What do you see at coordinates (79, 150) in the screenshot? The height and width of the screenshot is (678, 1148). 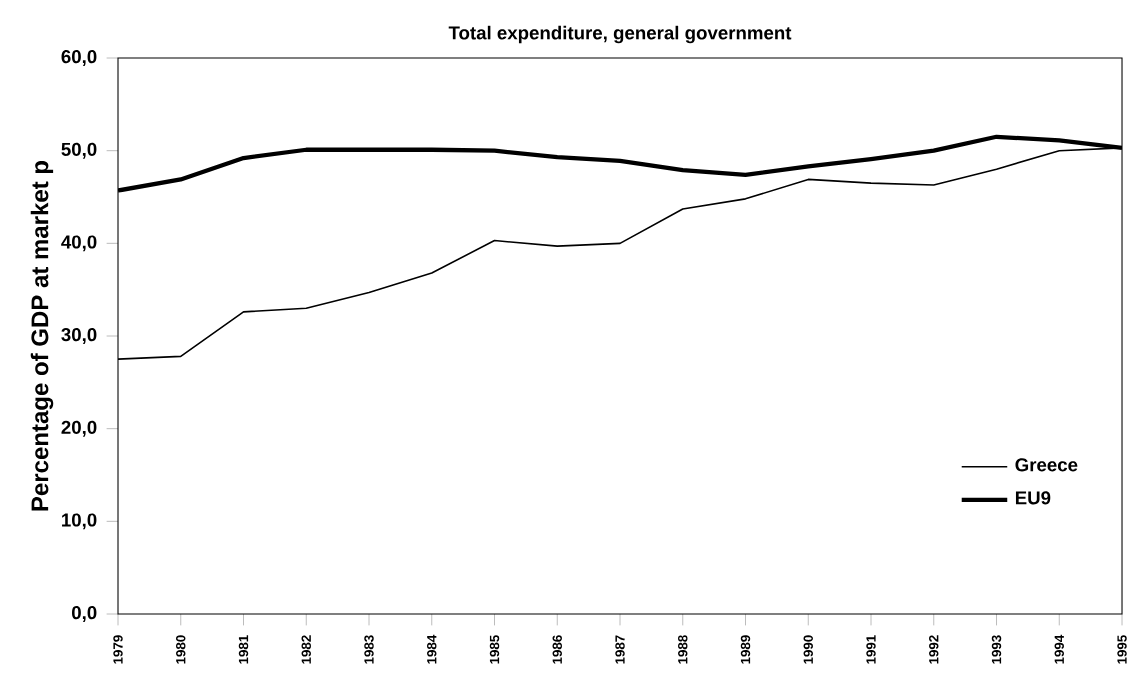 I see `y-tick-label: 50,0` at bounding box center [79, 150].